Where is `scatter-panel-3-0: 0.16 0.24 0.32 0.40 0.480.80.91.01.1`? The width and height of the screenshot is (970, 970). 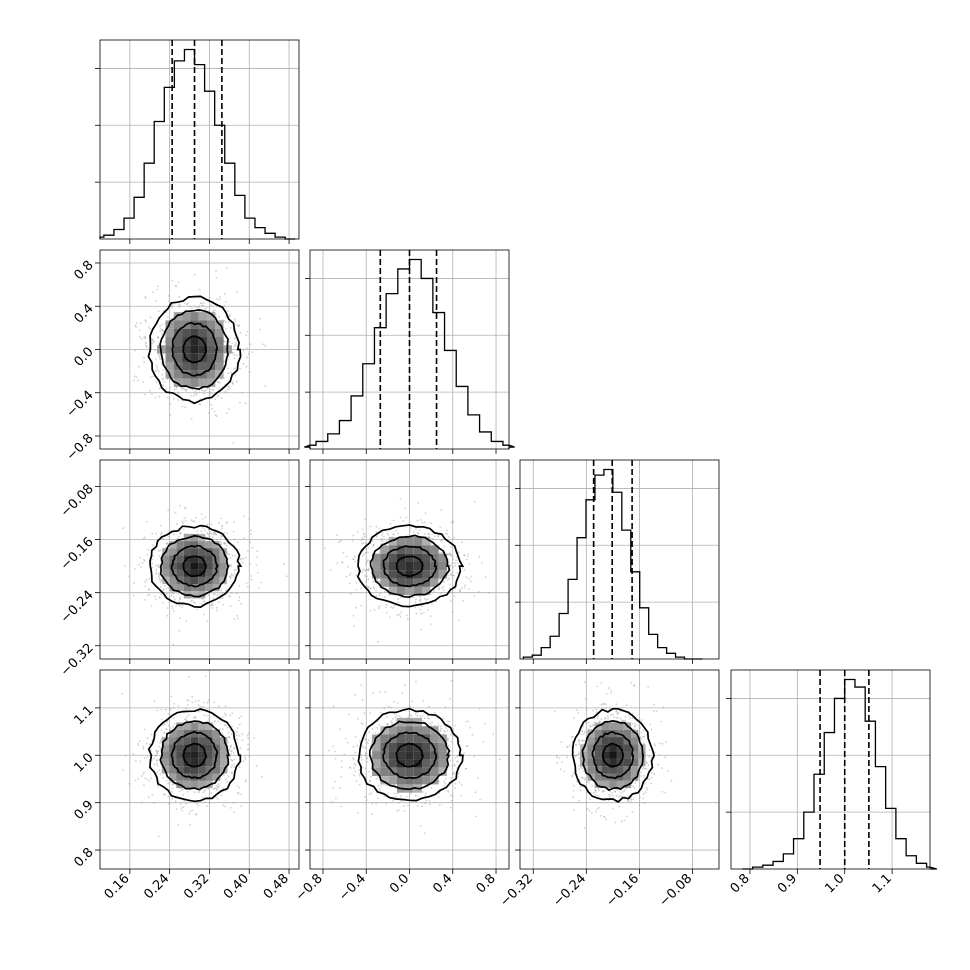 scatter-panel-3-0: 0.16 0.24 0.32 0.40 0.480.80.91.01.1 is located at coordinates (185, 785).